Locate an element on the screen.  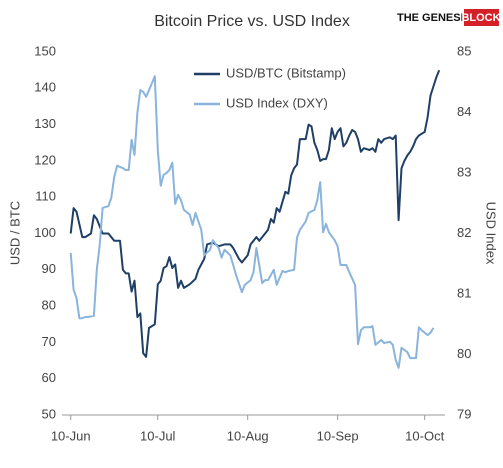
y2-tick-label: 83 is located at coordinates (464, 171).